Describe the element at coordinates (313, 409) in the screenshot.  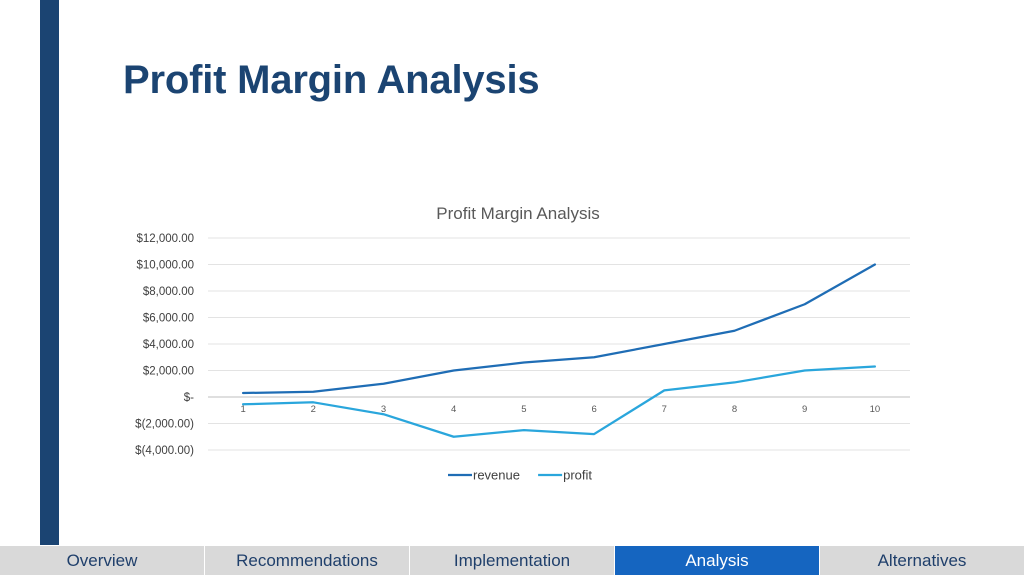
I see `x-tick-label: 2` at that location.